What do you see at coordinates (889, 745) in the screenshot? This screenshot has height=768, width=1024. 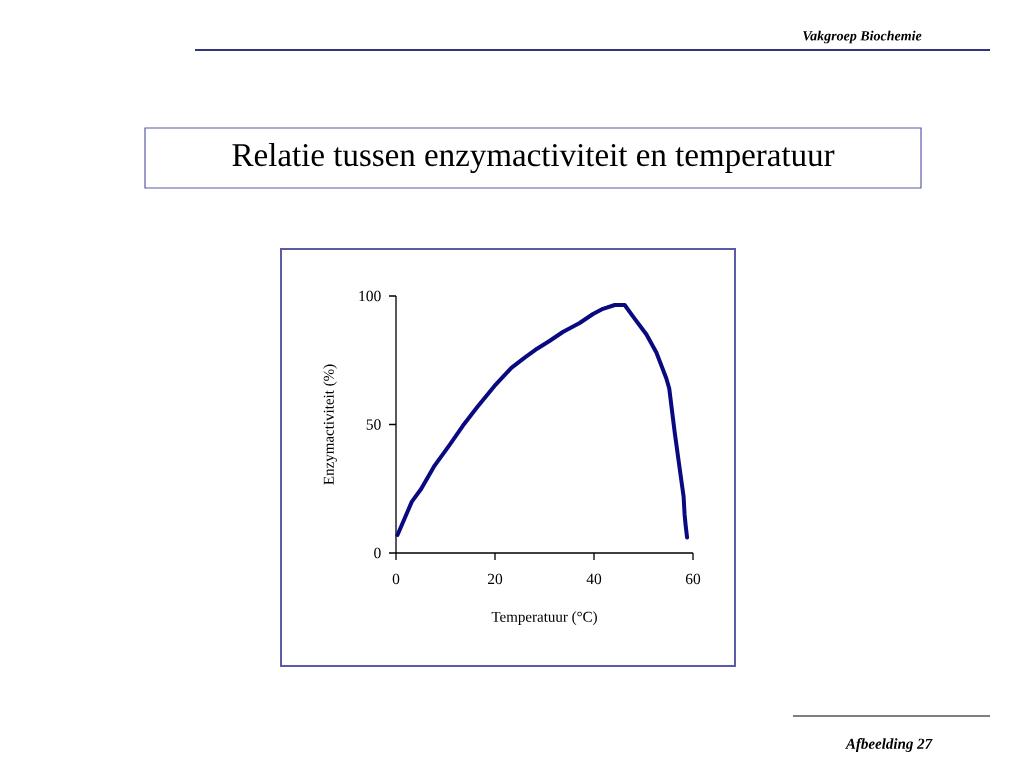 I see `text: Afbeelding 27` at bounding box center [889, 745].